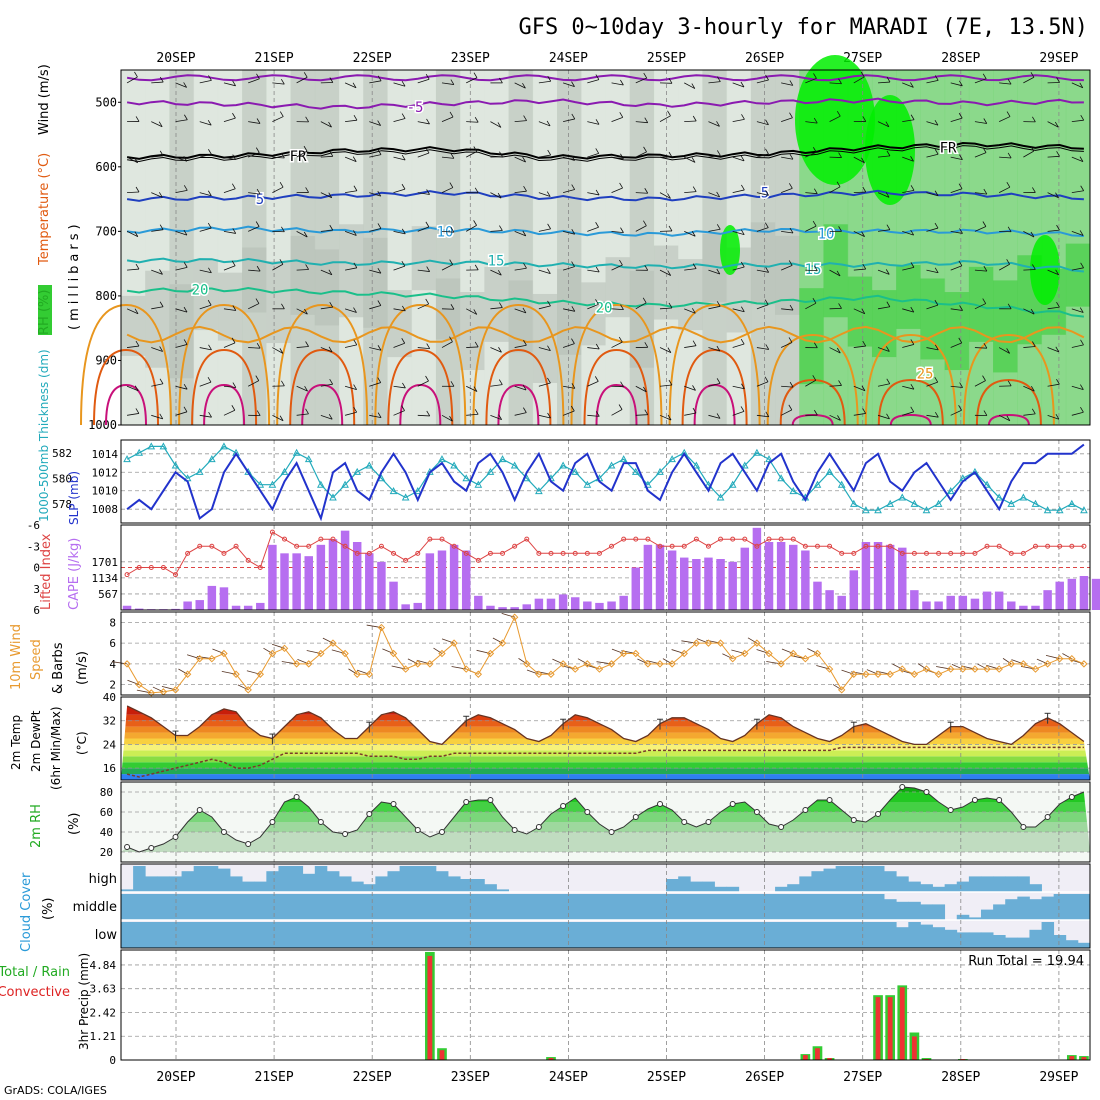 Image resolution: width=1100 pixels, height=1100 pixels. Describe the element at coordinates (764, 58) in the screenshot. I see `date-label-top: 26SEP` at that location.